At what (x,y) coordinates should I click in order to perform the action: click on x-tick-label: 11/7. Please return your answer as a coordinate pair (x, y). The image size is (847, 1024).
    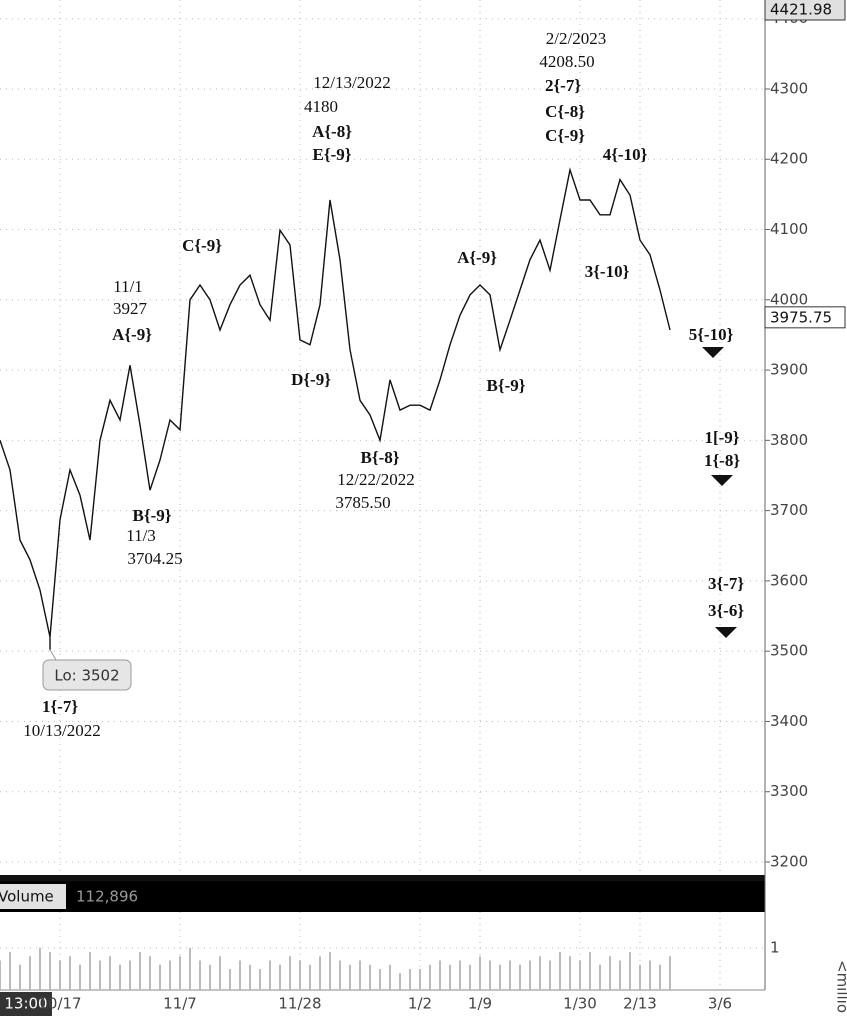
    Looking at the image, I should click on (180, 1004).